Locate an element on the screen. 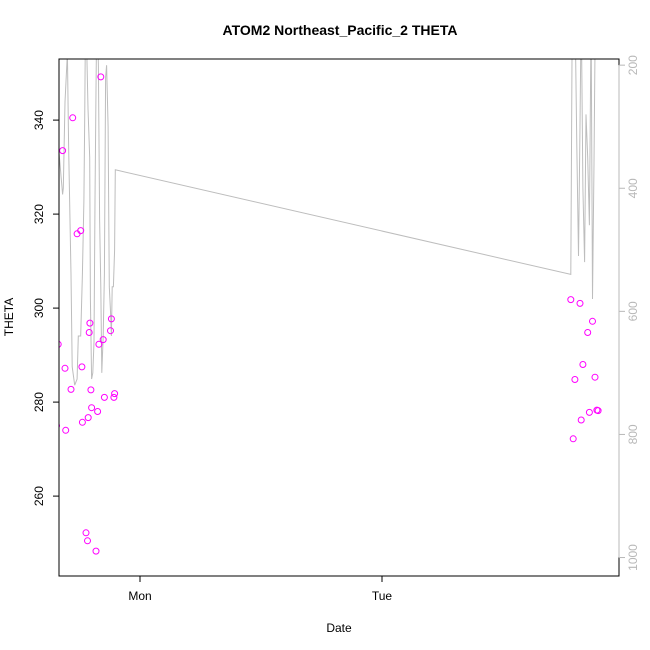 This screenshot has width=650, height=650. y-tick-label: 260 is located at coordinates (39, 496).